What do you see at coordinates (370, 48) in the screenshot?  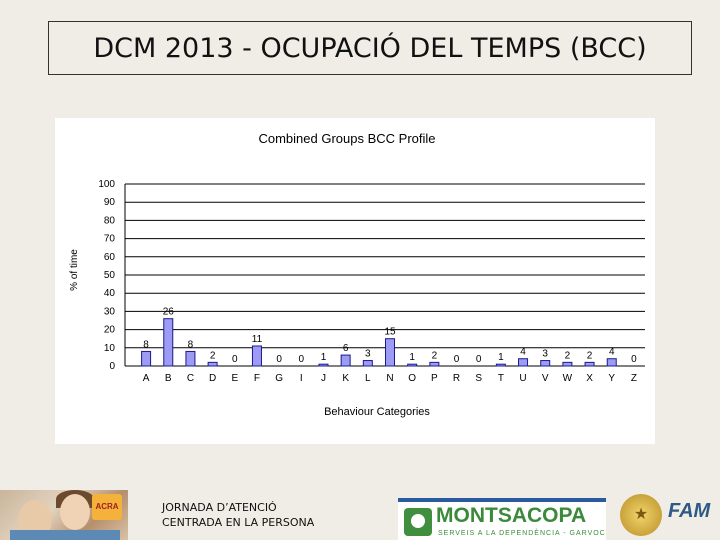 I see `slide-title: DCM 2013 - OCUPACIÓ DEL TEMPS (BCC)` at bounding box center [370, 48].